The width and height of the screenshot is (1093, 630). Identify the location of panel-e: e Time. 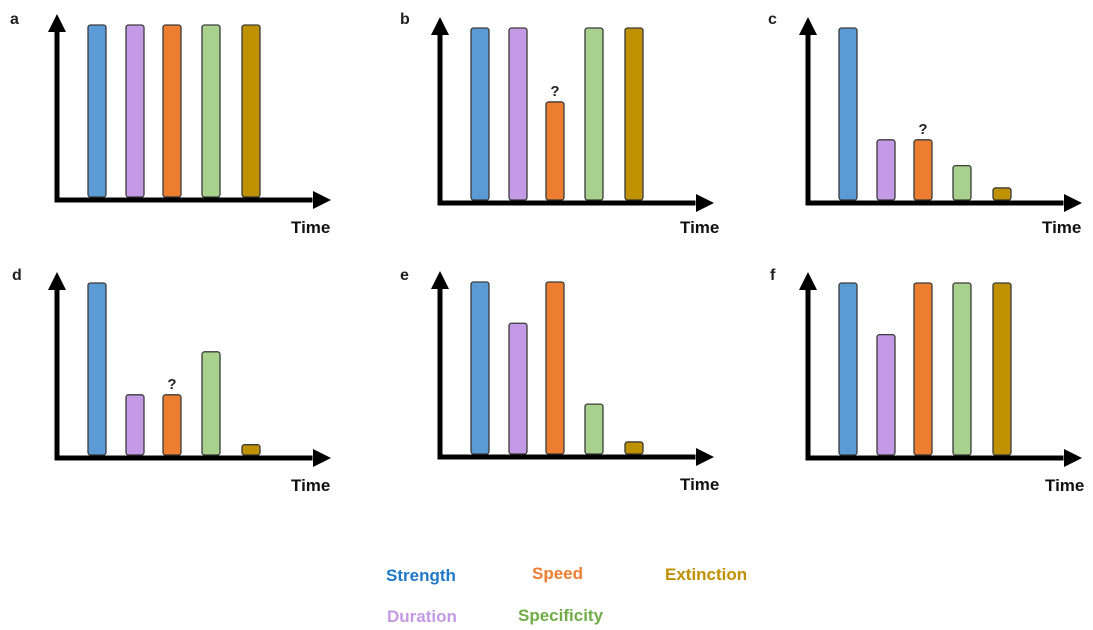
(559, 380).